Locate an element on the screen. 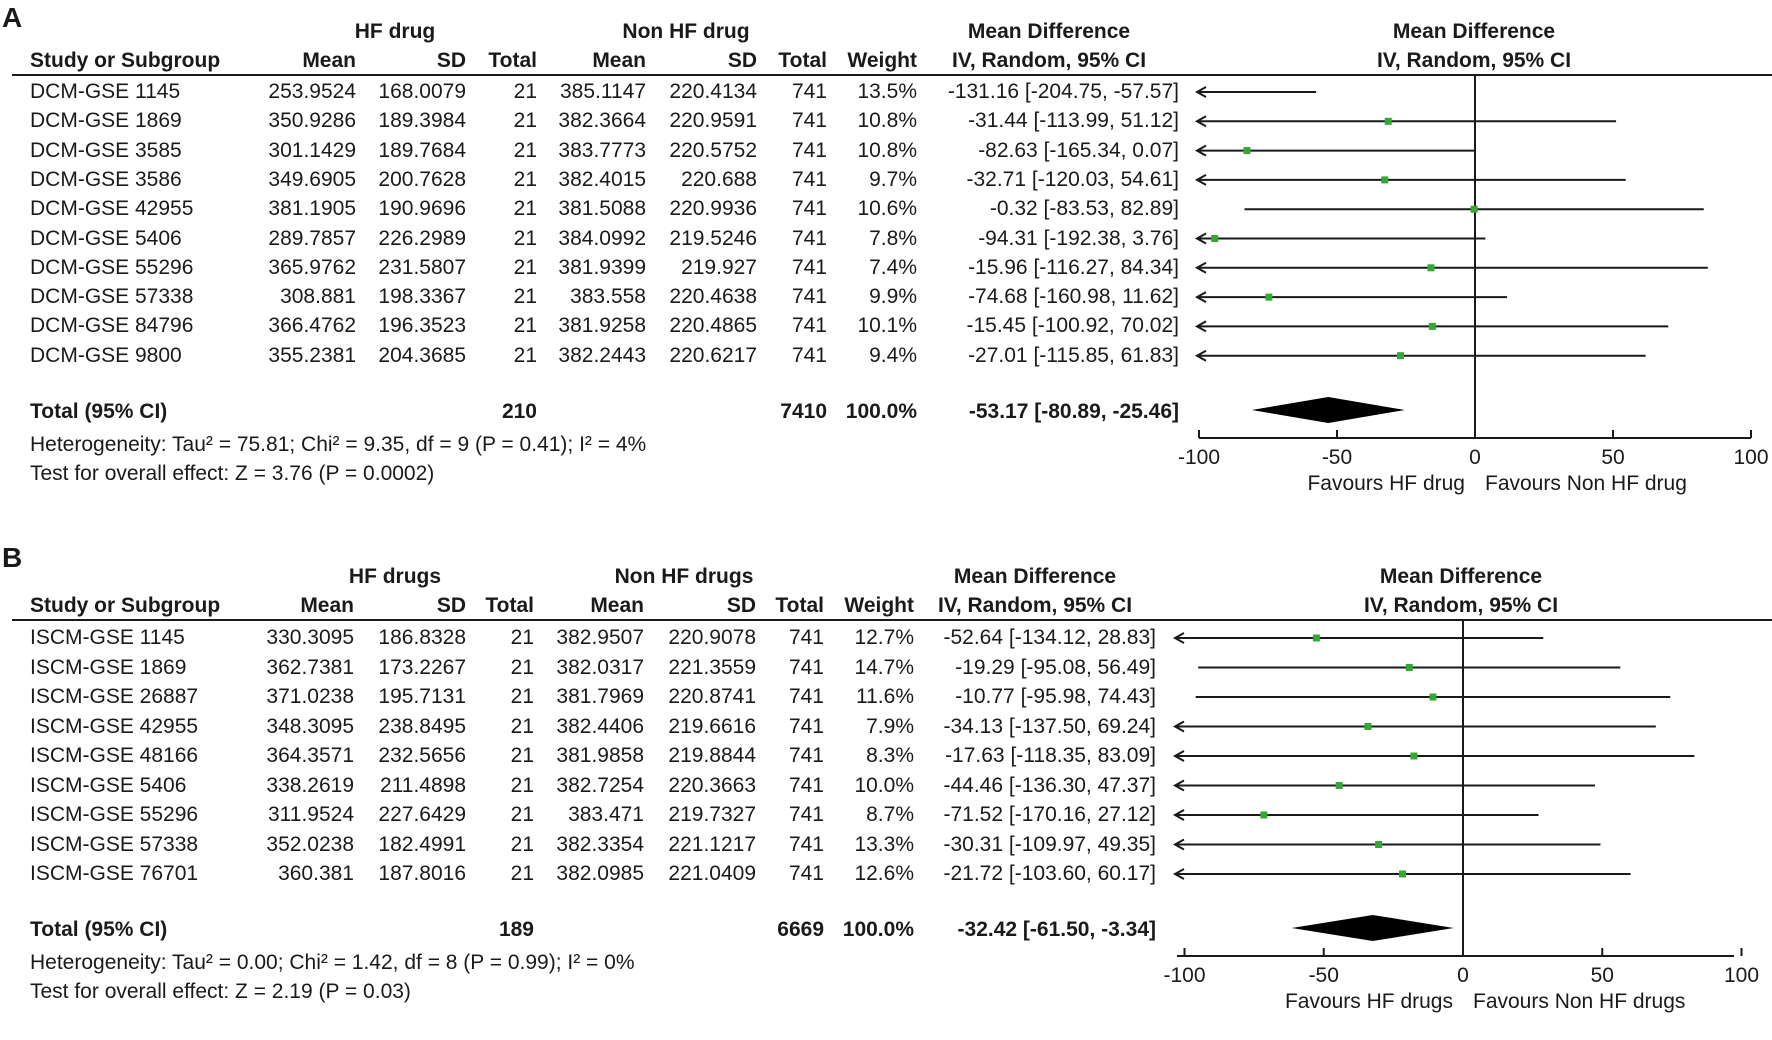 This screenshot has height=1040, width=1772. ci-cell: -15.45 [-100.92, 70.02] is located at coordinates (1073, 326).